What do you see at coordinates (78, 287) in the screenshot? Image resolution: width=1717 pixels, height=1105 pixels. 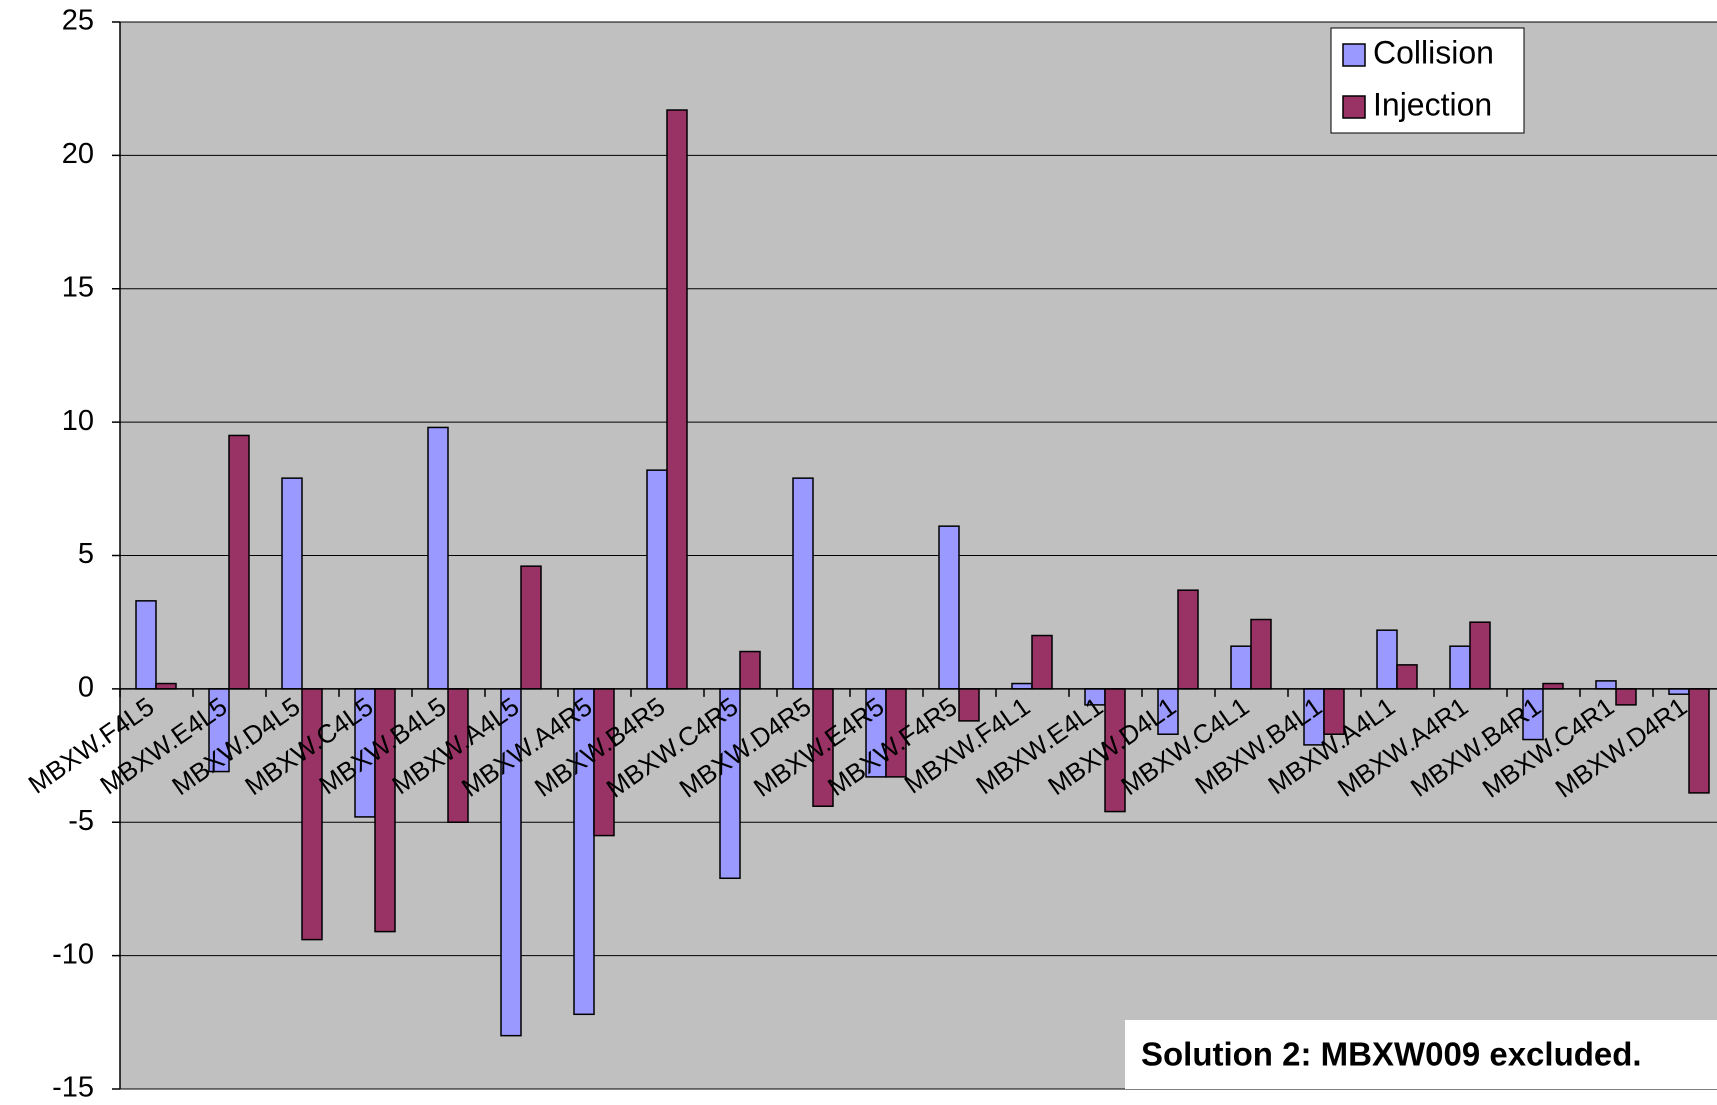 I see `y-tick-label-6: 15` at bounding box center [78, 287].